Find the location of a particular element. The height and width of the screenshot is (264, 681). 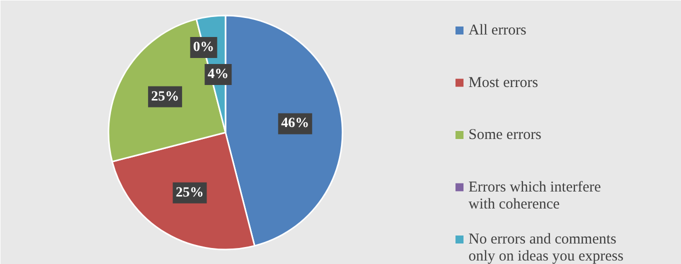

legend-label: Errors which interfere with coherence is located at coordinates (535, 195).